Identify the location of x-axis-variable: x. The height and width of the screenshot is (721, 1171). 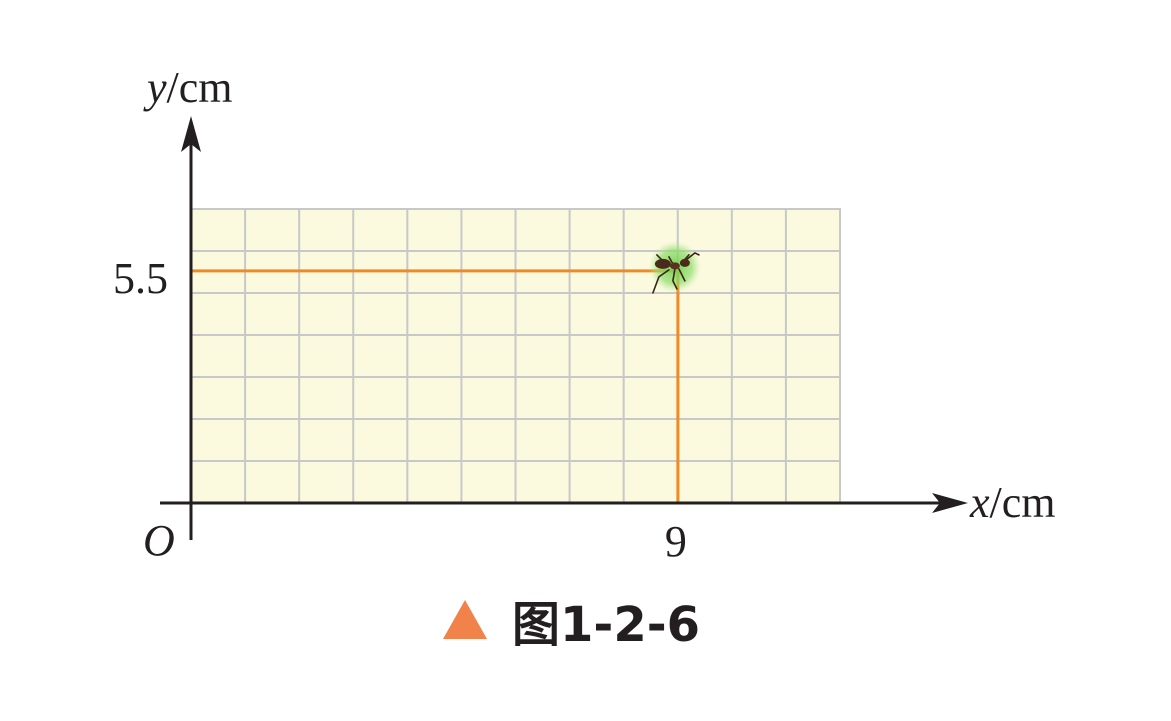
(979, 502).